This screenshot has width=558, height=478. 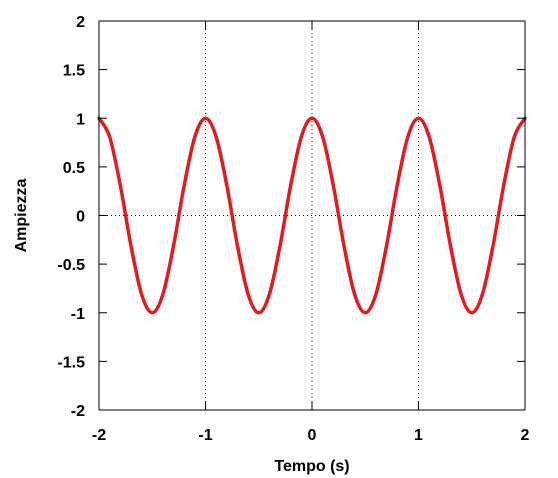 I want to click on x-tick-label: -1, so click(x=205, y=435).